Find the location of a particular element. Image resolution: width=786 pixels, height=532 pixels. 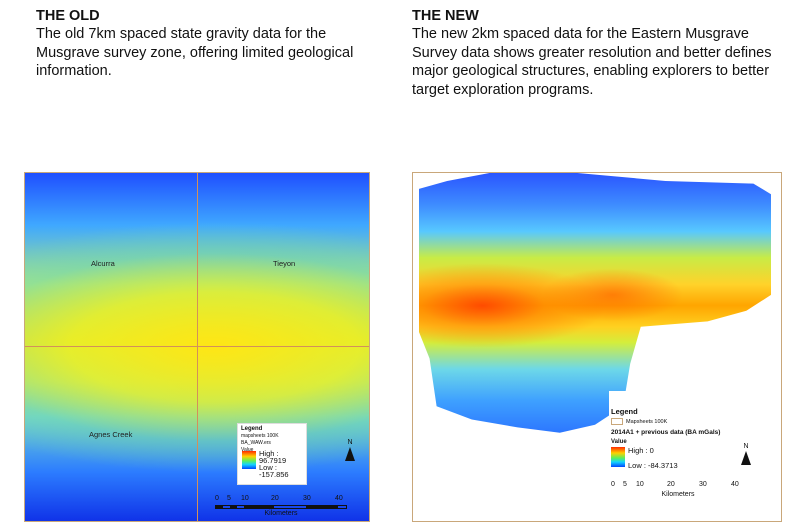

legend-sheet-entry: mapsheets 100K is located at coordinates (260, 436).